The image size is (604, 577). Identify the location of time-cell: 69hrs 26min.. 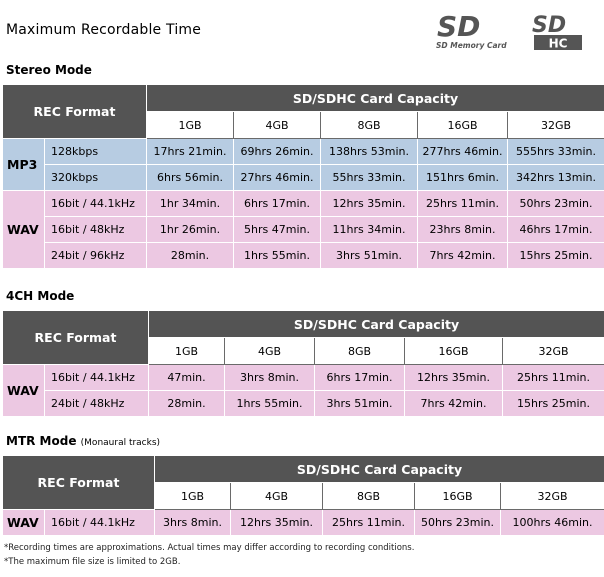
(277, 151).